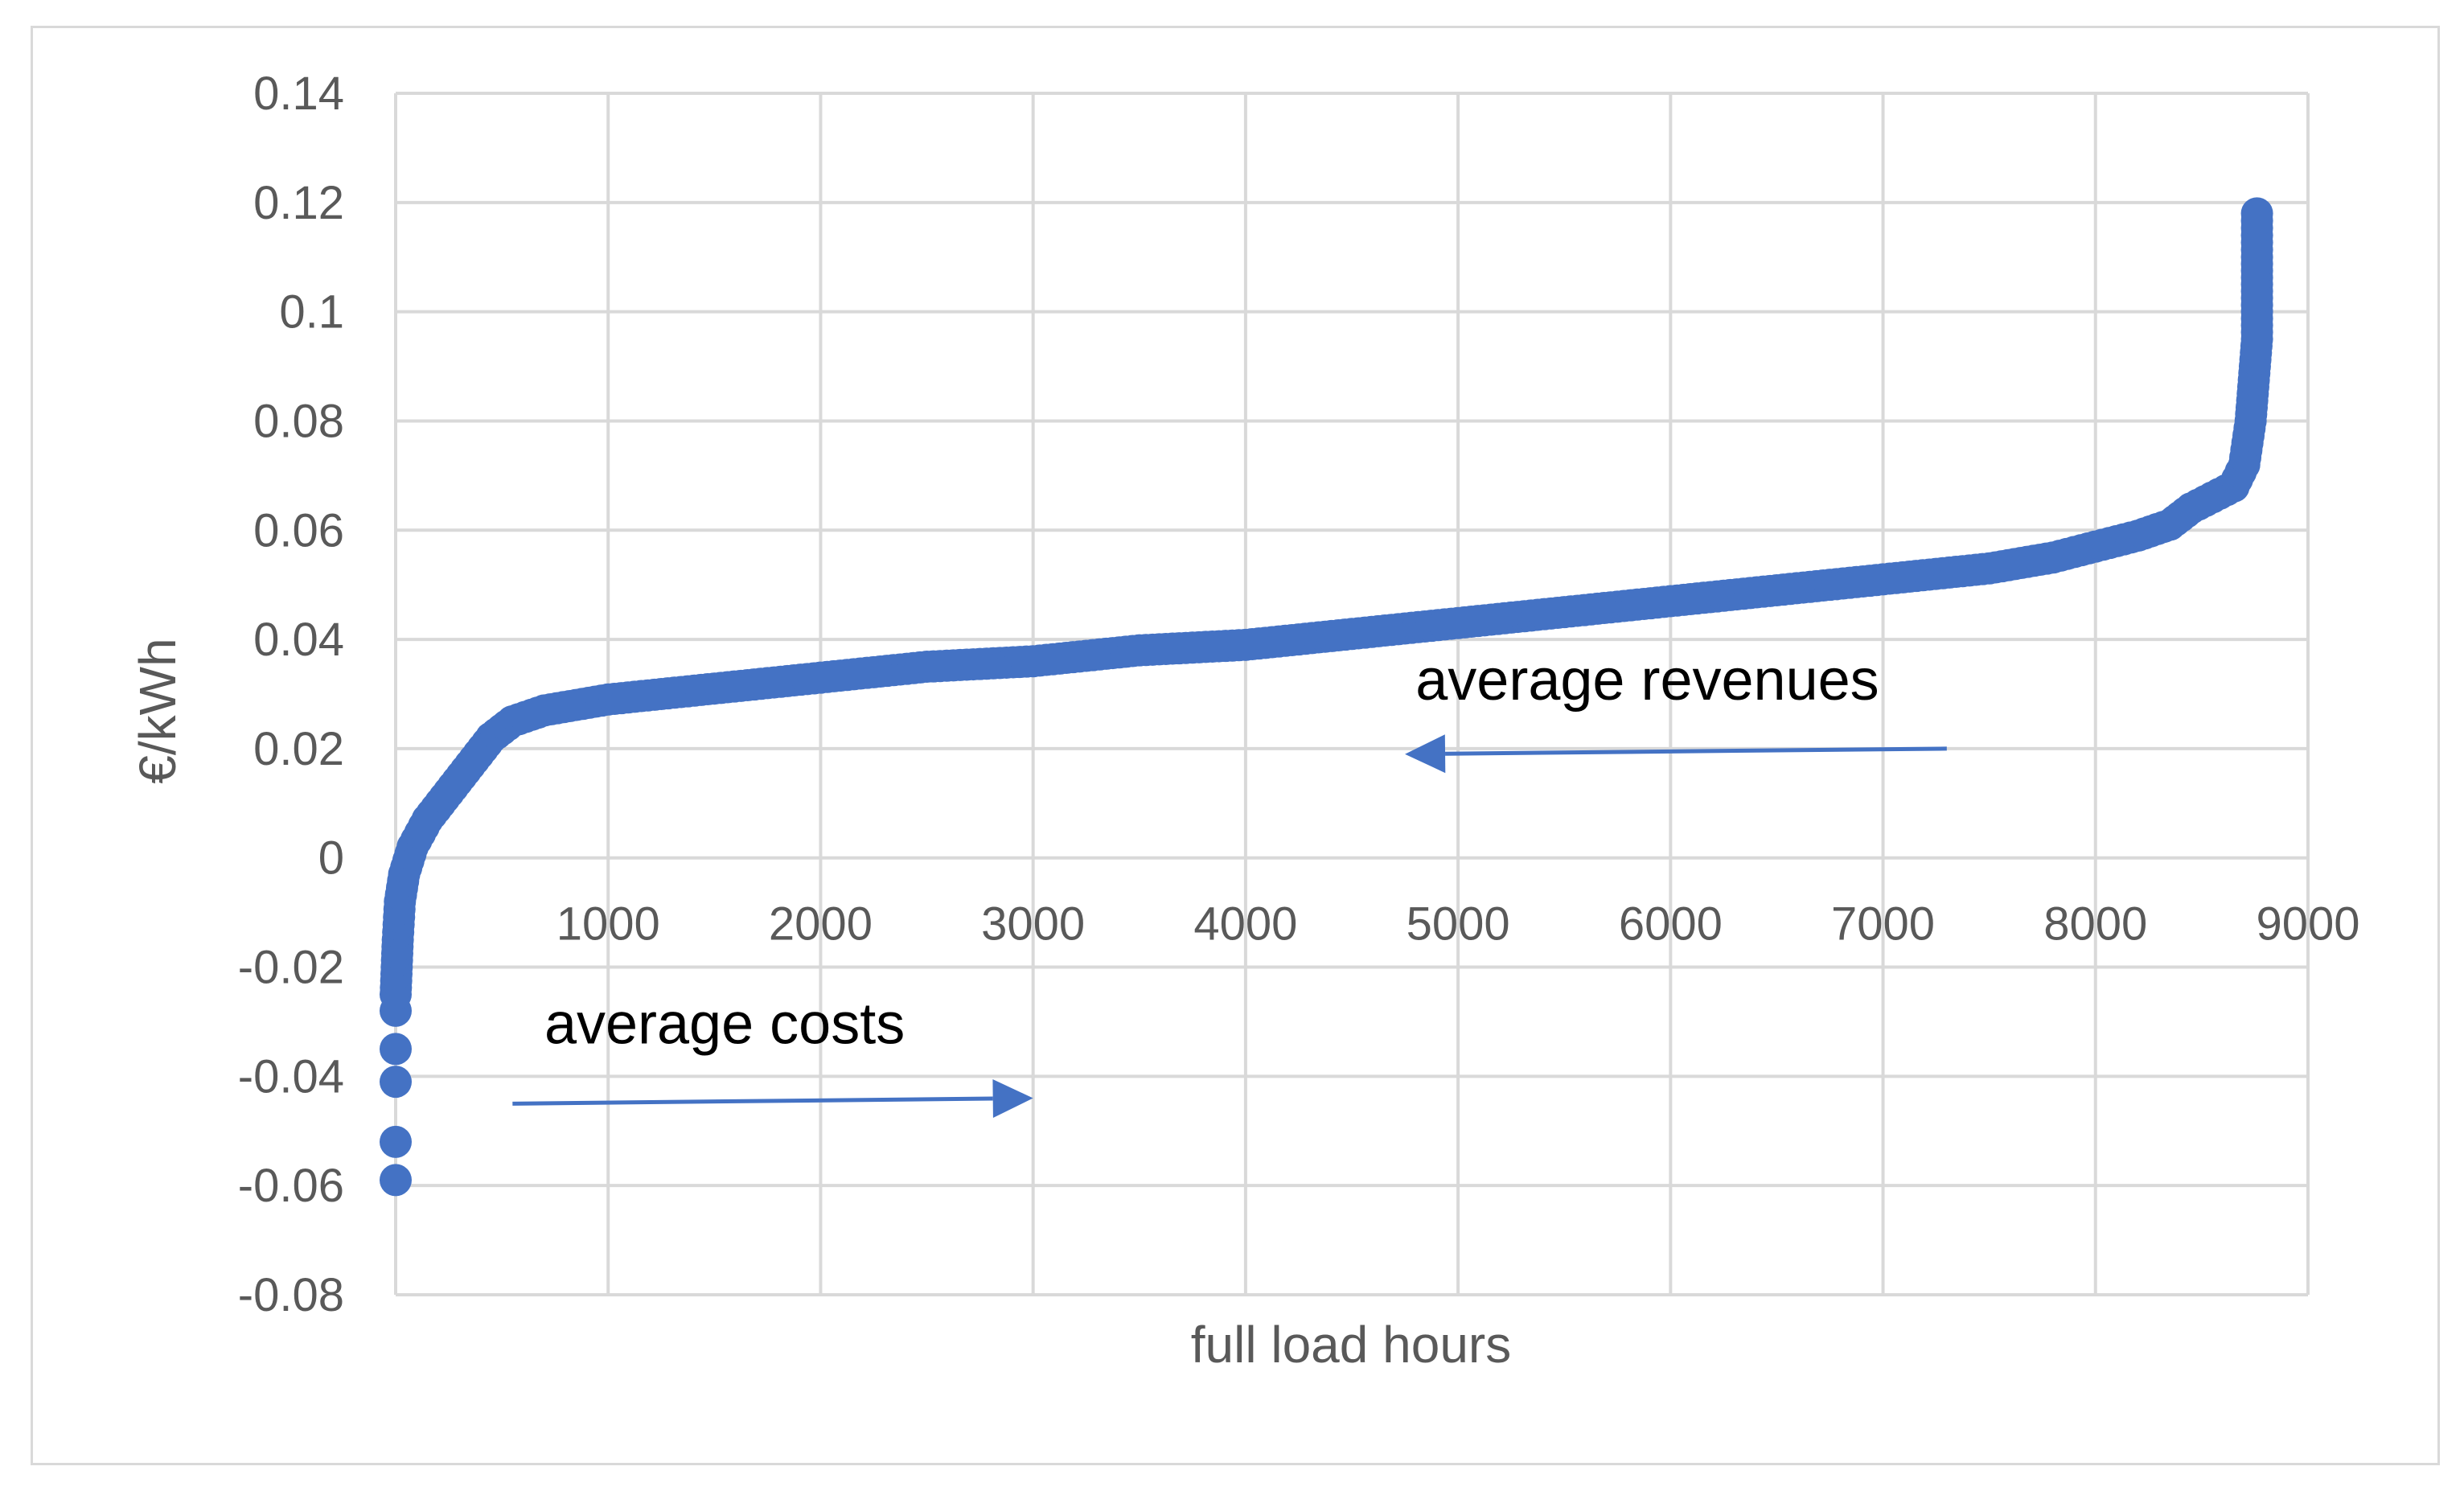 This screenshot has width=2464, height=1491. I want to click on y-tick-label: -0.06, so click(291, 1186).